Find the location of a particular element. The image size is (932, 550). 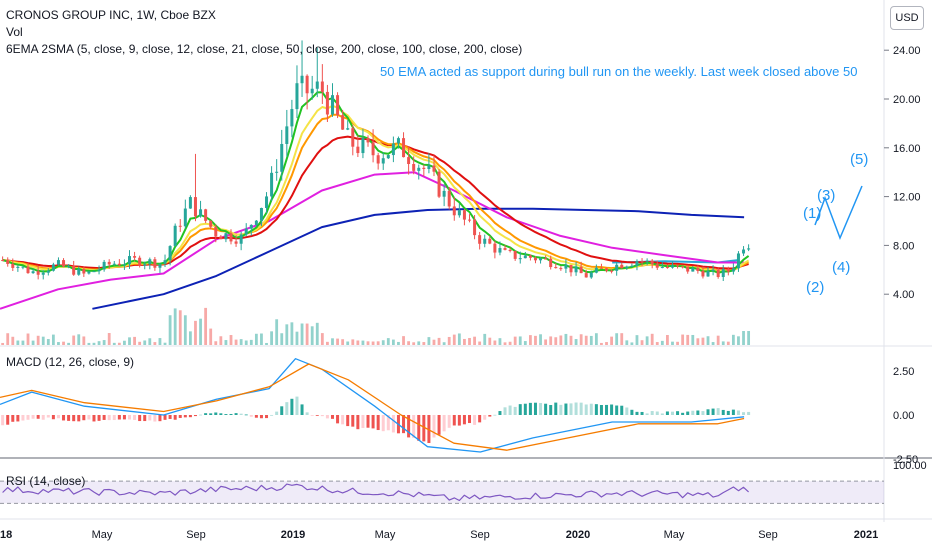

time-tick-label: 2019 is located at coordinates (293, 535).